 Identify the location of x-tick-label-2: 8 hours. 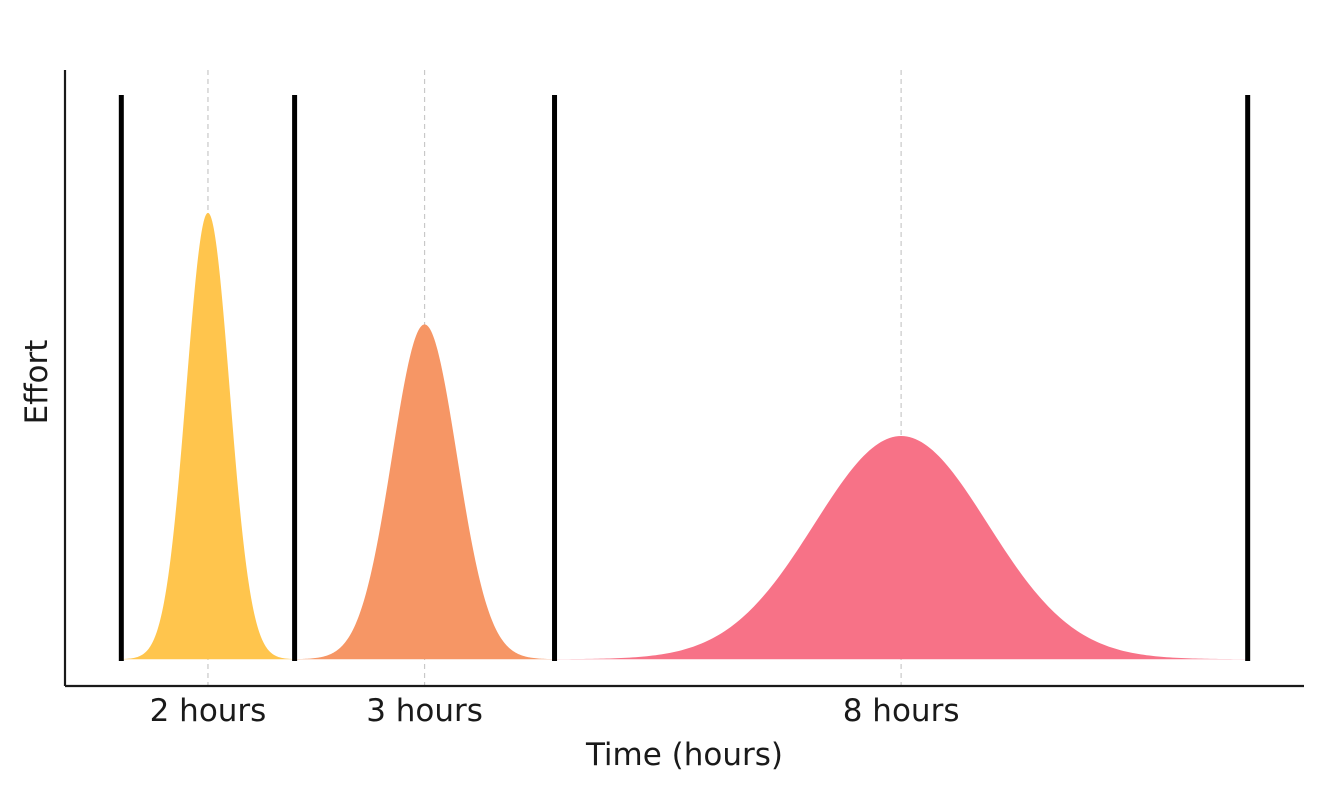
(901, 711).